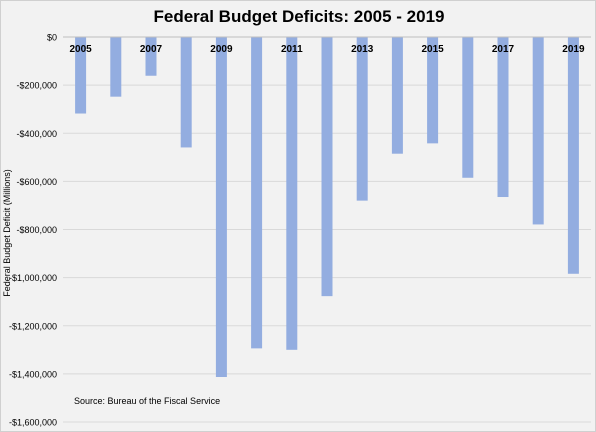  What do you see at coordinates (33, 423) in the screenshot?
I see `y-tick-label: -$1,600,000` at bounding box center [33, 423].